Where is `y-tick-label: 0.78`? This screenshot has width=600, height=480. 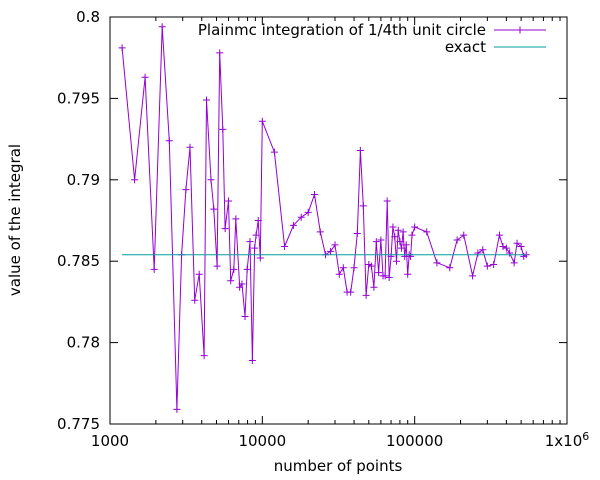 y-tick-label: 0.78 is located at coordinates (83, 343).